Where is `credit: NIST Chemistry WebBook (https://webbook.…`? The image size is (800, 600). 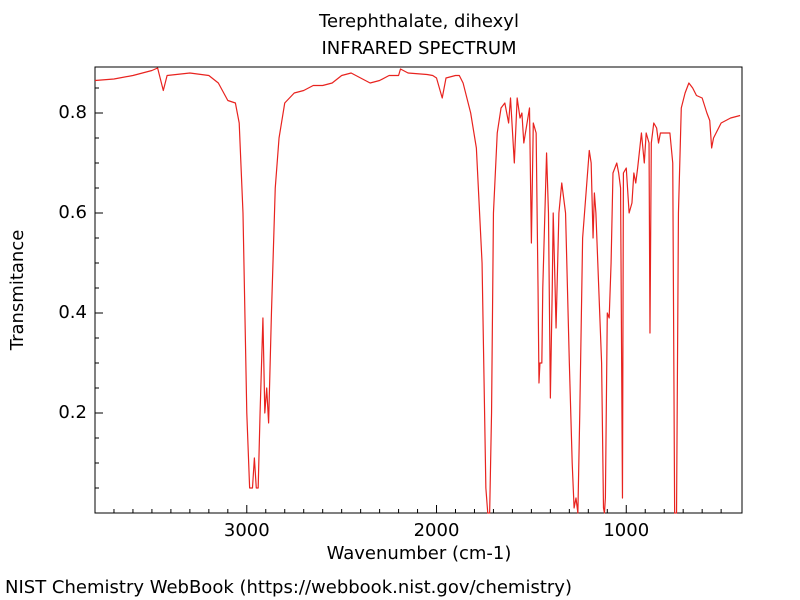
credit: NIST Chemistry WebBook (https://webbook.… is located at coordinates (288, 587).